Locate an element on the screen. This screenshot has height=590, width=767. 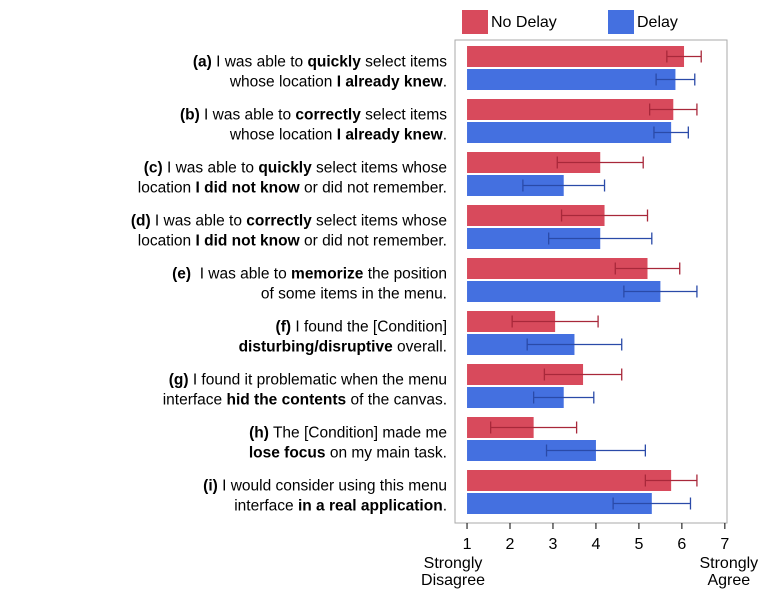
label-segment: The [Condition] made me is located at coordinates (358, 433).